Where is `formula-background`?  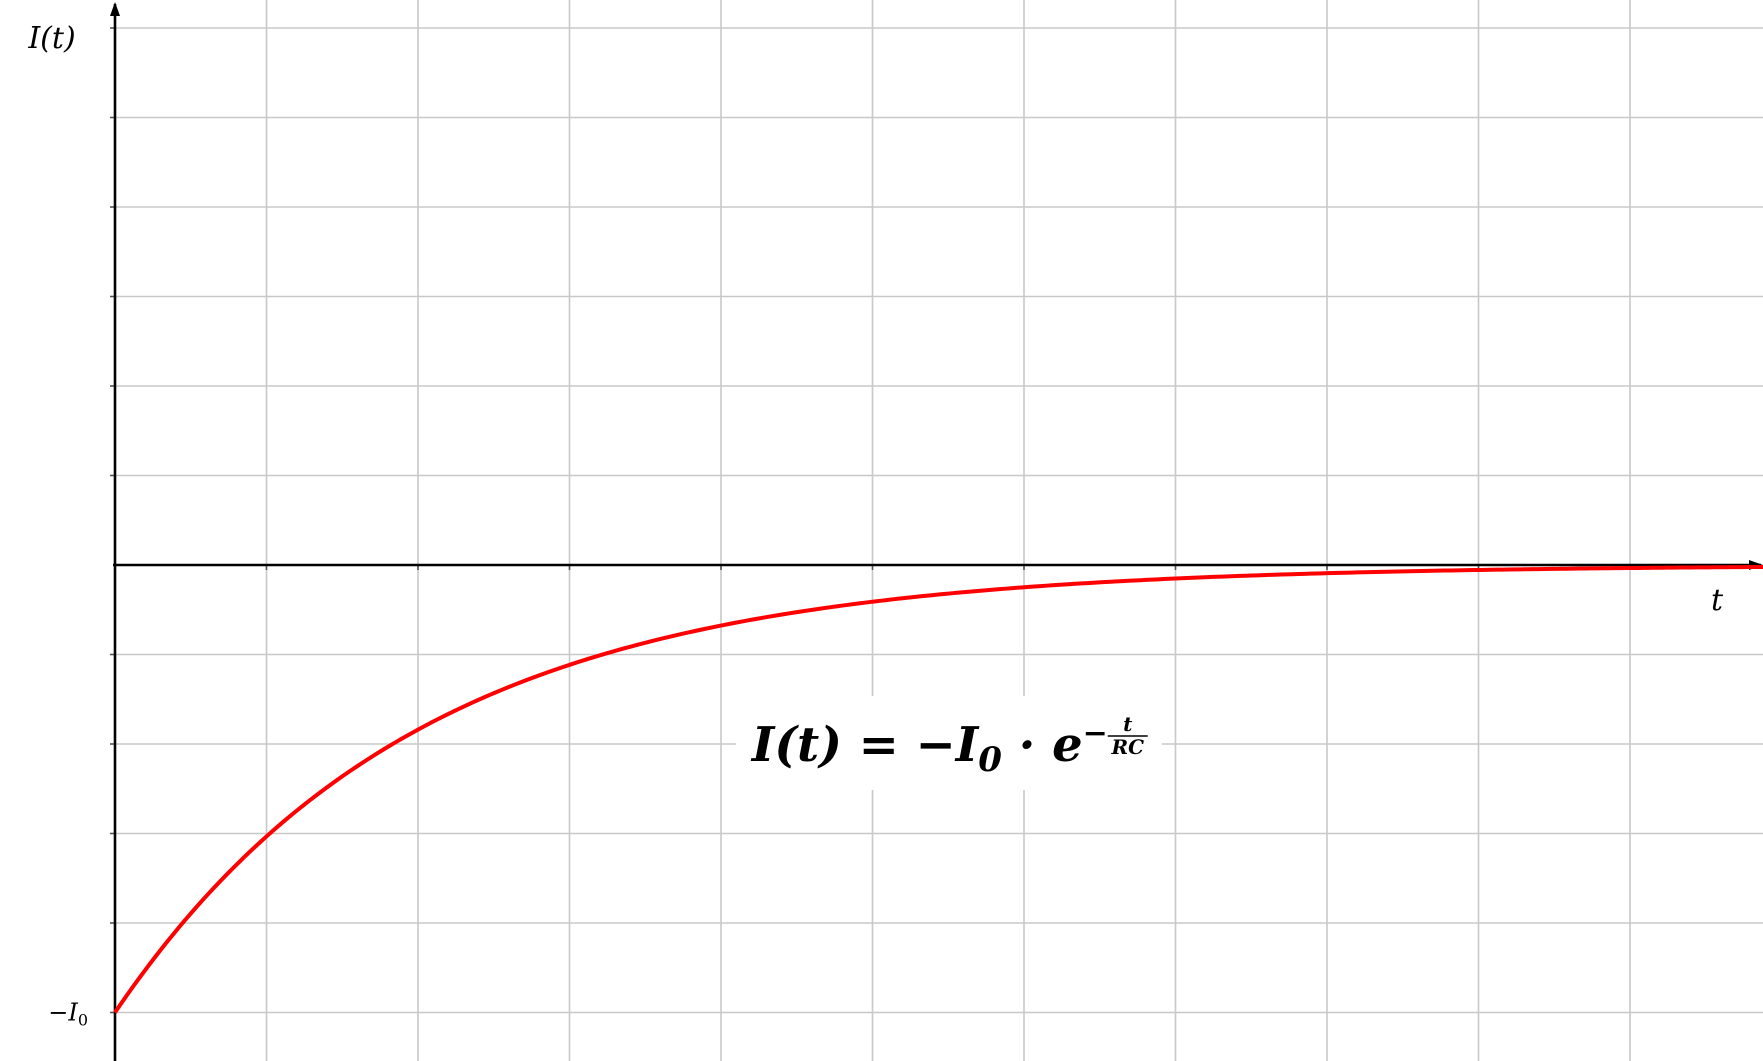 formula-background is located at coordinates (948, 743).